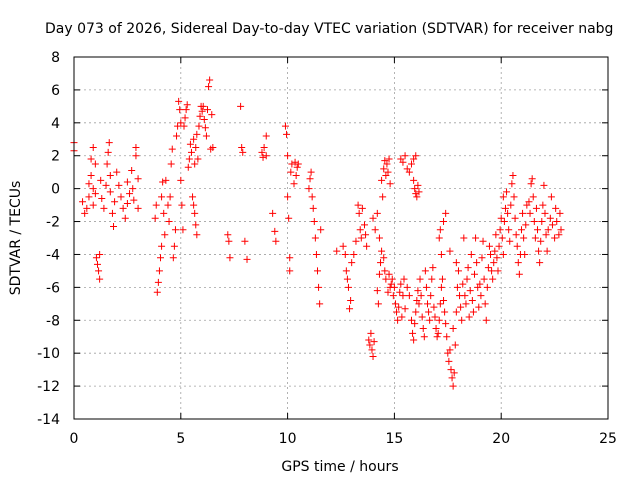 This screenshot has width=640, height=480. Describe the element at coordinates (74, 439) in the screenshot. I see `x-tick-label: 0` at that location.